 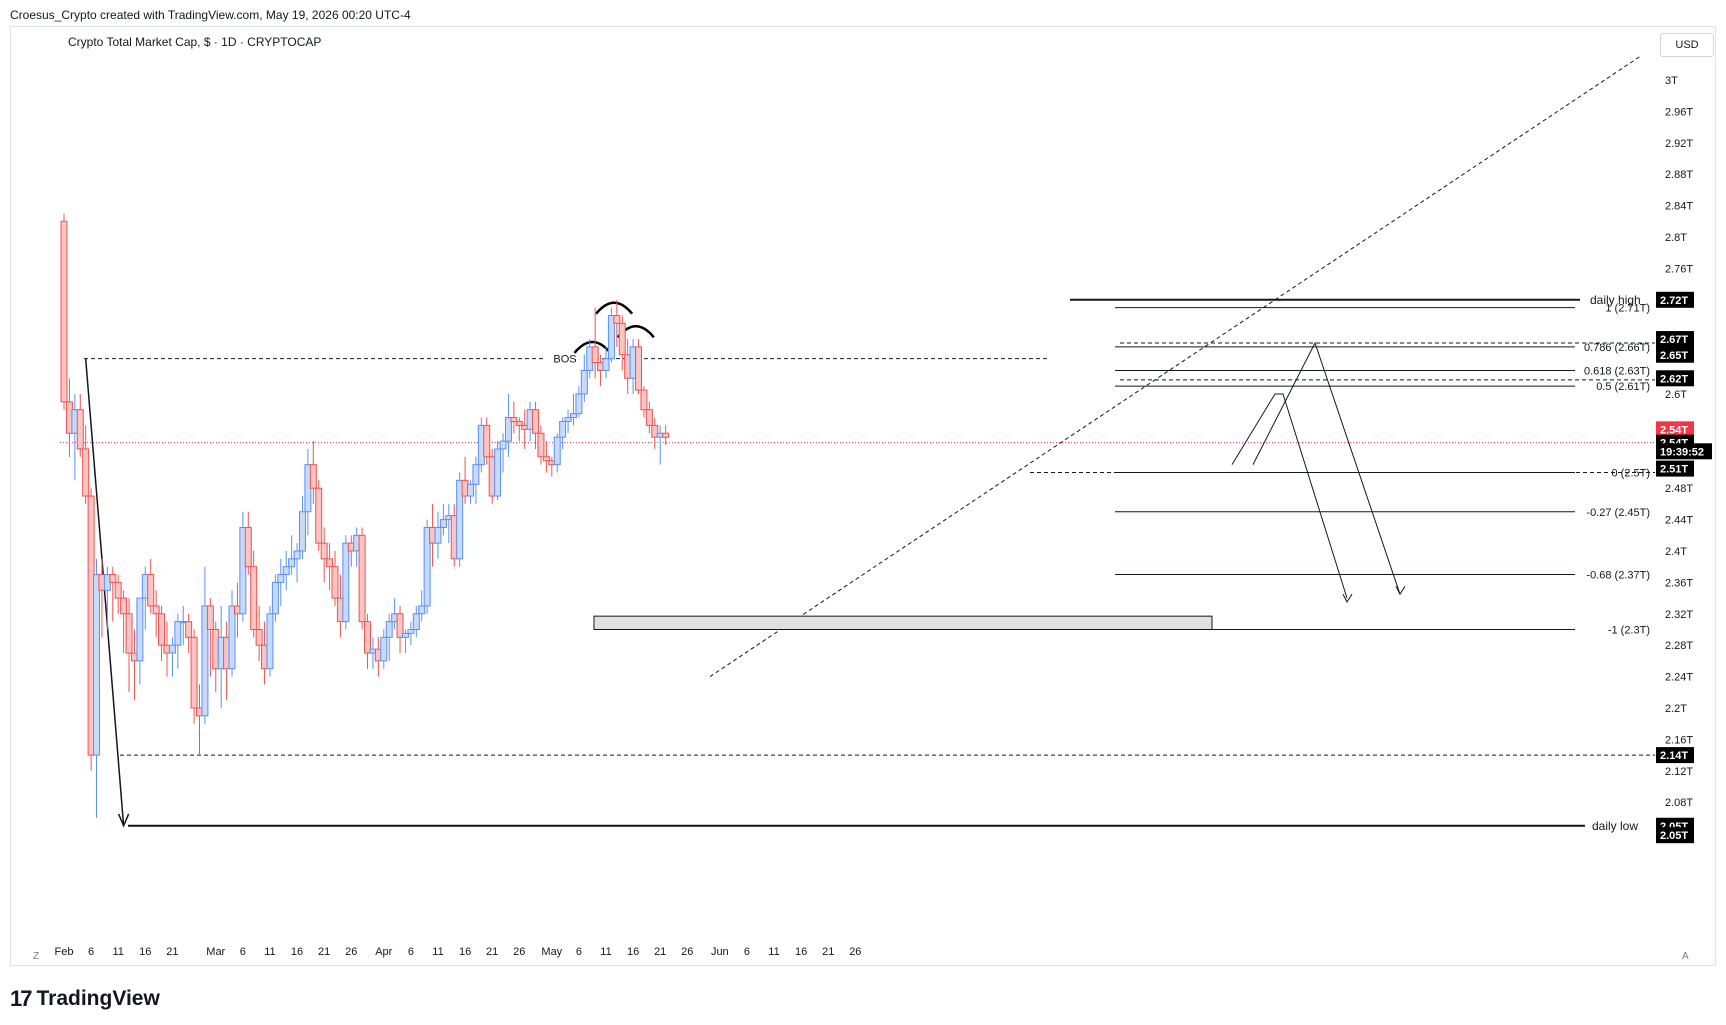 What do you see at coordinates (1687, 45) in the screenshot?
I see `currency-button: USD` at bounding box center [1687, 45].